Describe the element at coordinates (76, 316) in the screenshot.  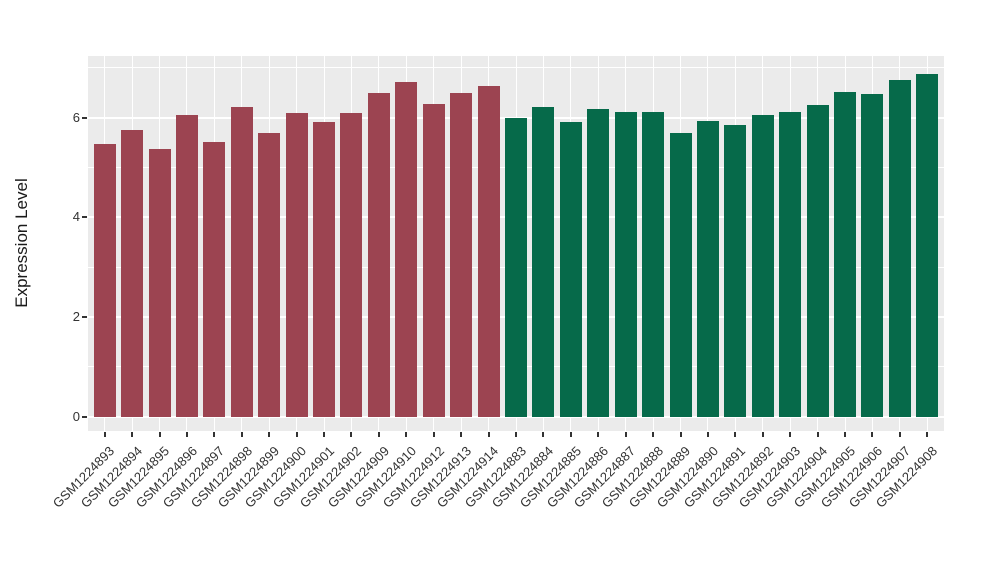
I see `y-tick-label: 2` at that location.